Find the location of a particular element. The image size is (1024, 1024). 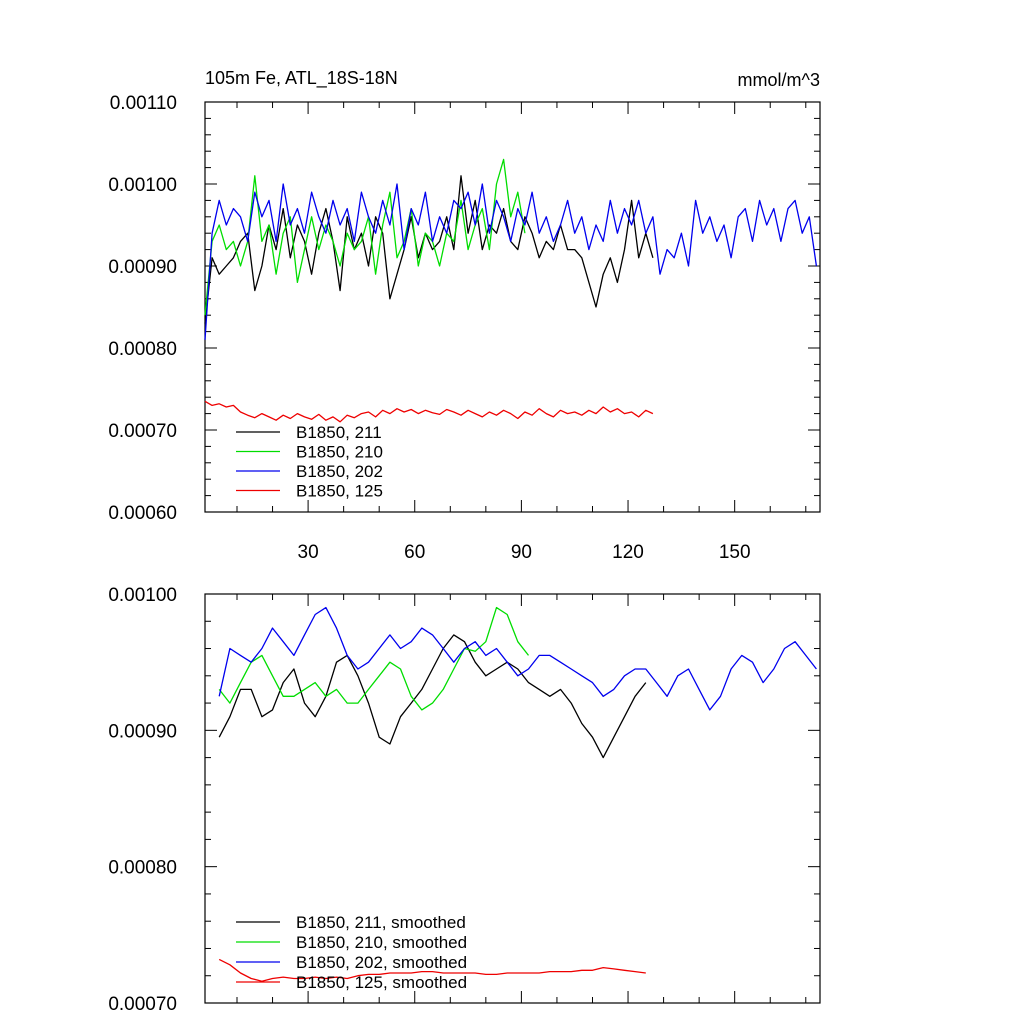

x-tick-label: 120 is located at coordinates (628, 552).